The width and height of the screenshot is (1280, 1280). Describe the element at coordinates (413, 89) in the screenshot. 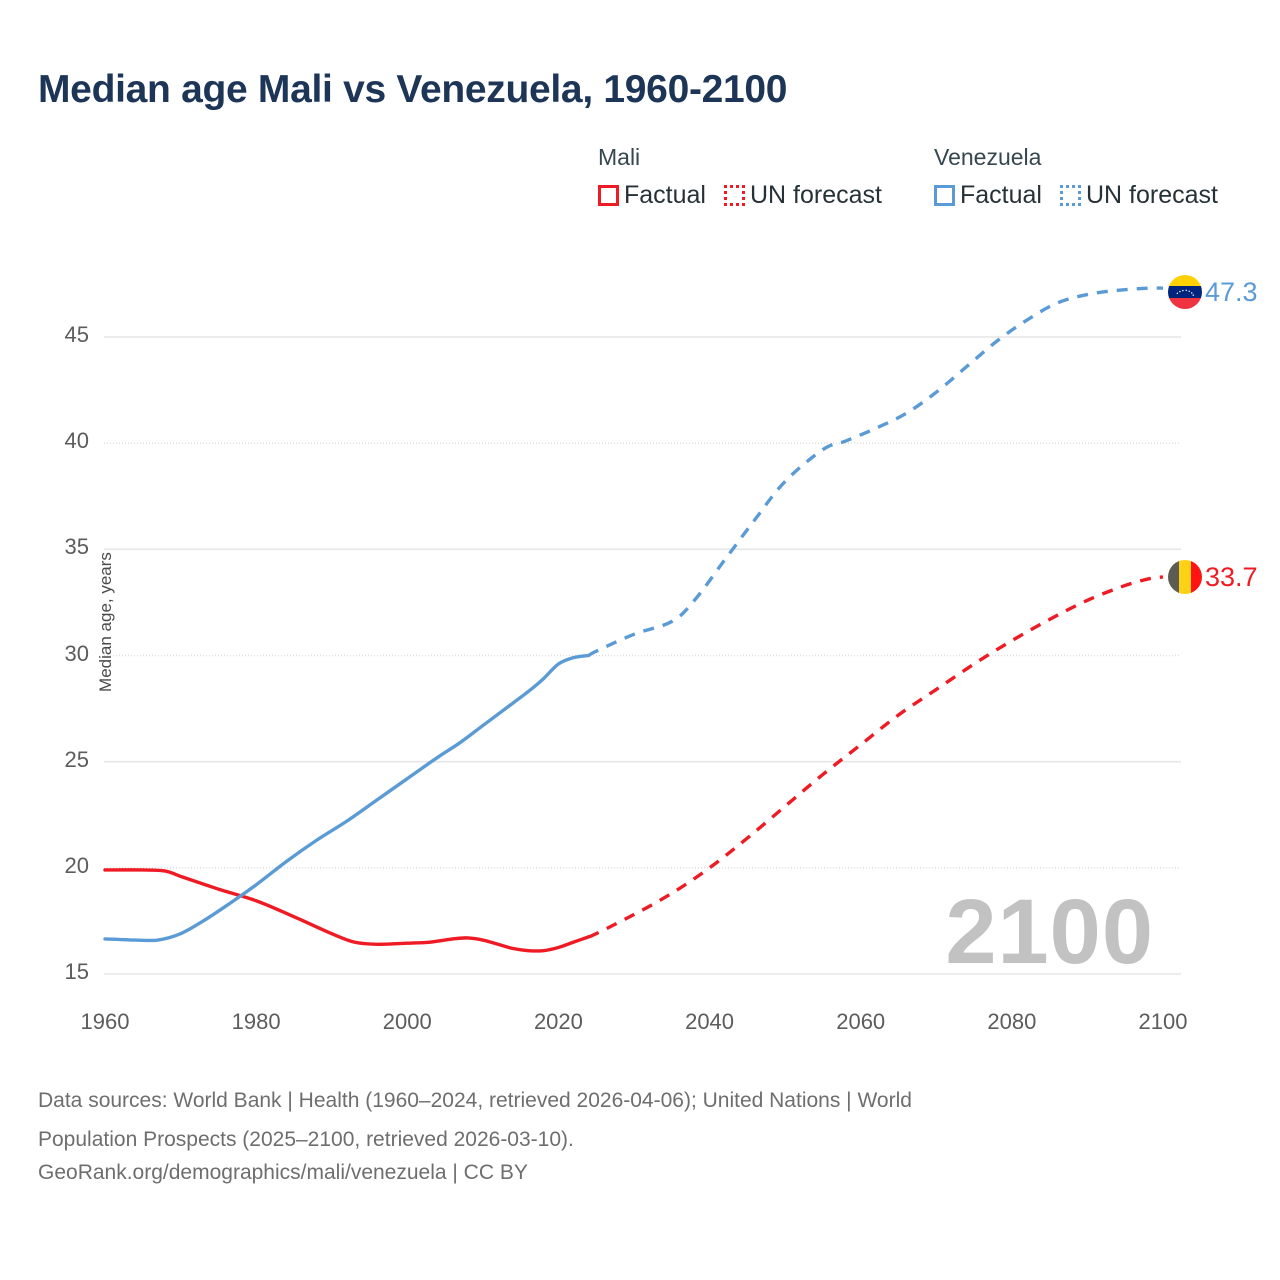

I see `page-title: Median age Mali vs Venezuela, 1960-2100` at that location.